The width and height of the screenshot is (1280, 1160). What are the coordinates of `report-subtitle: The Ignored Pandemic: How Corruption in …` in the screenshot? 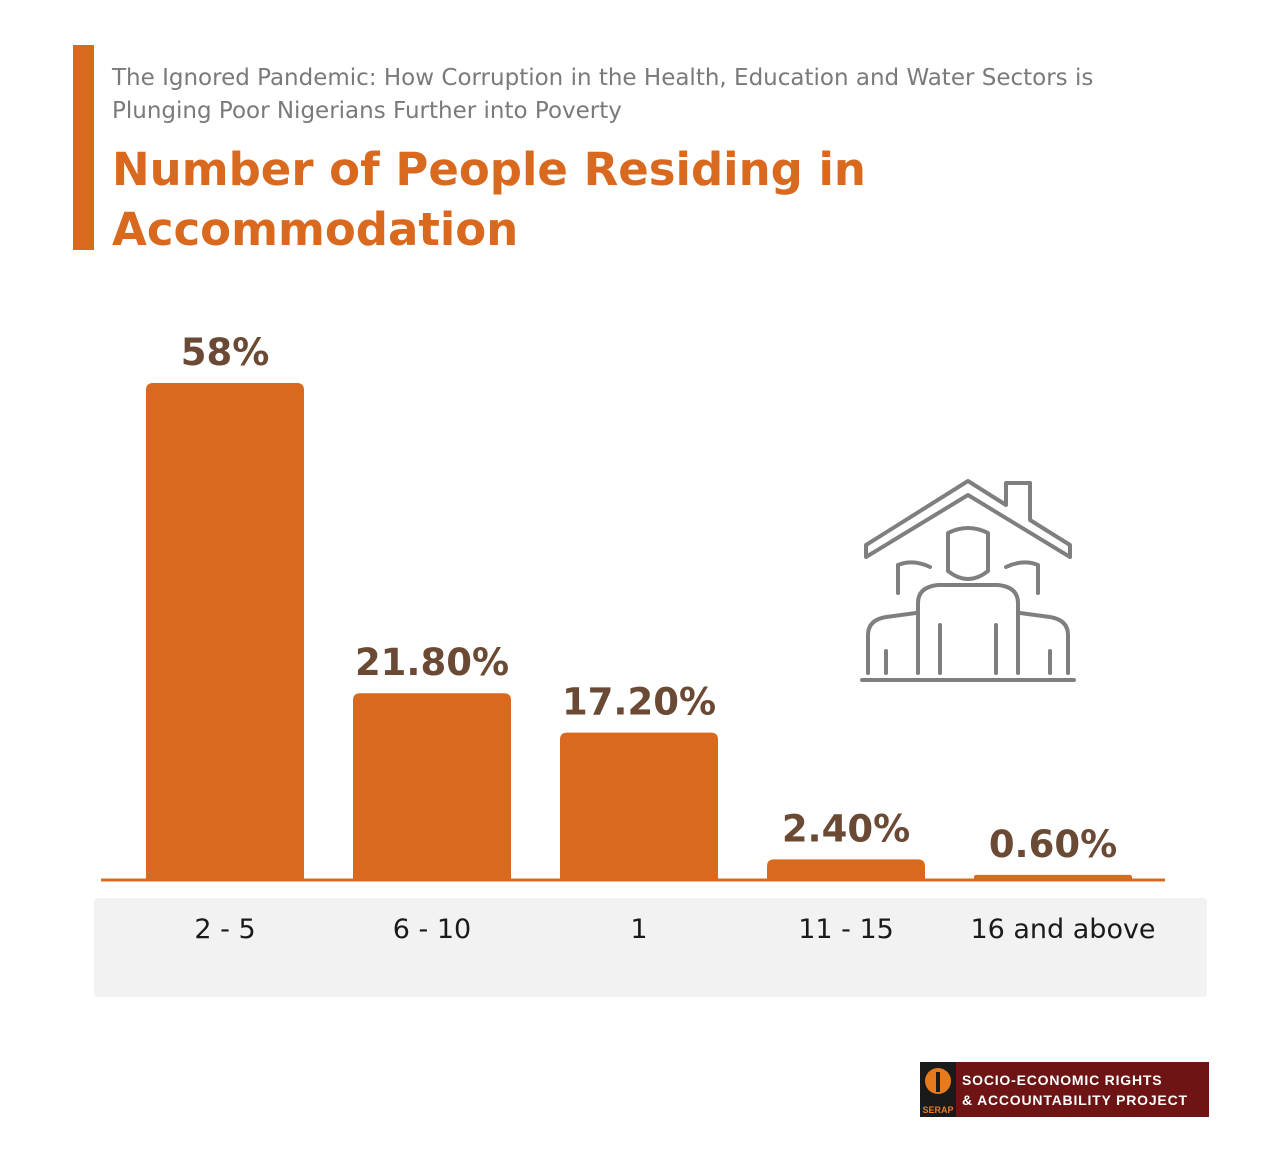 It's located at (603, 94).